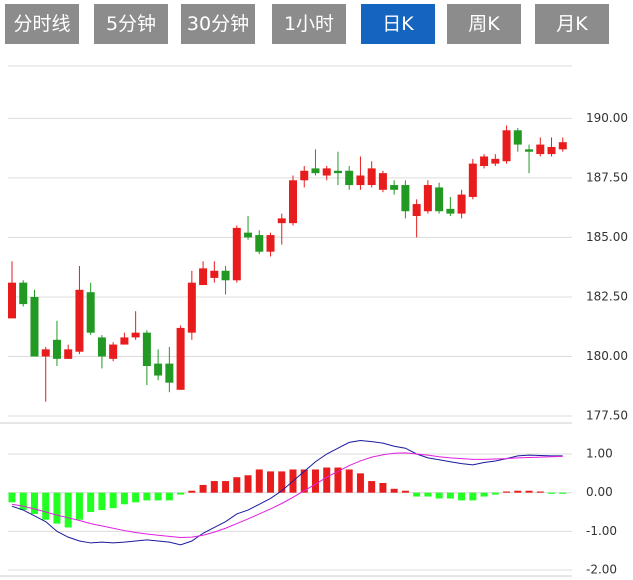 The width and height of the screenshot is (633, 580). Describe the element at coordinates (398, 24) in the screenshot. I see `period-tab: 日K` at that location.